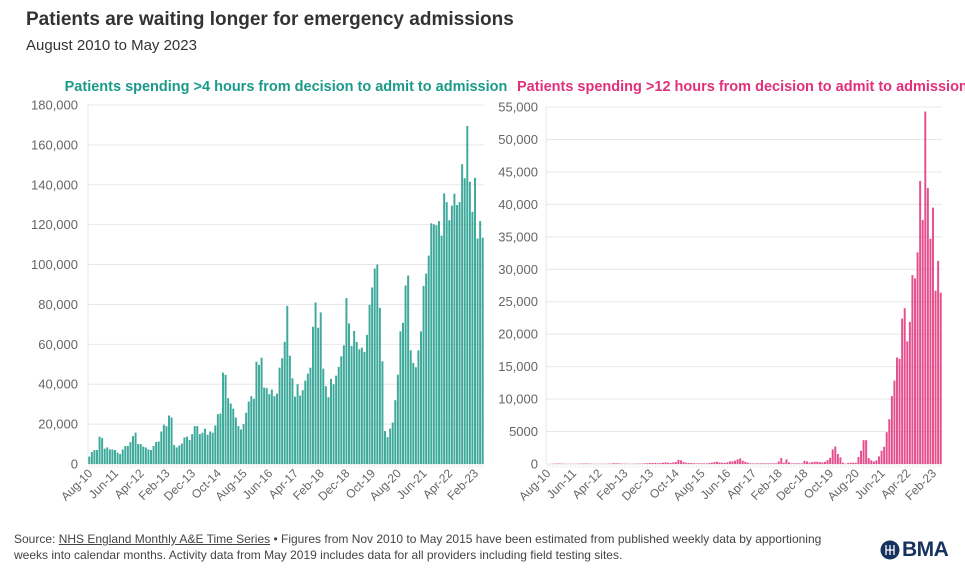 The image size is (965, 580). Describe the element at coordinates (523, 431) in the screenshot. I see `y-tick-label: 5000` at that location.